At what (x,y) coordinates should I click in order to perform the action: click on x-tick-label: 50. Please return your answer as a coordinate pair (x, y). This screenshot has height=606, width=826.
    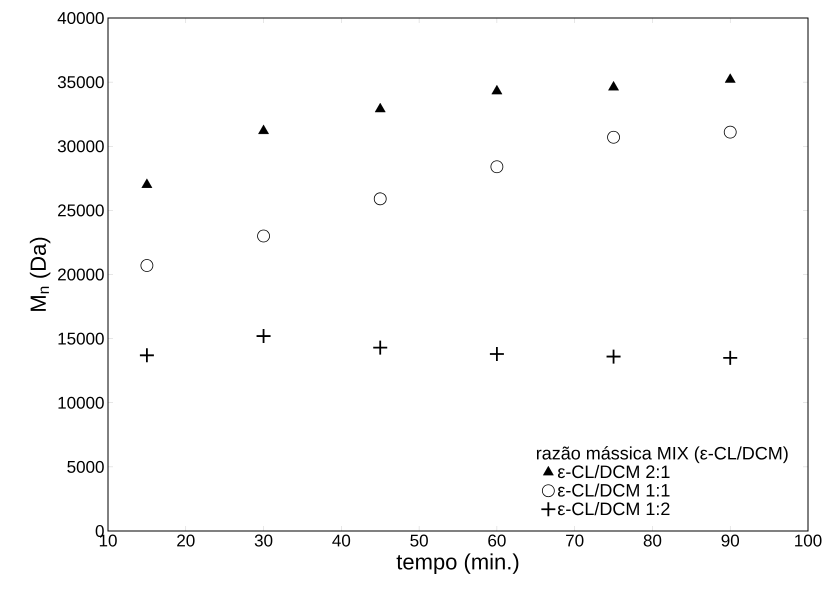
    Looking at the image, I should click on (419, 540).